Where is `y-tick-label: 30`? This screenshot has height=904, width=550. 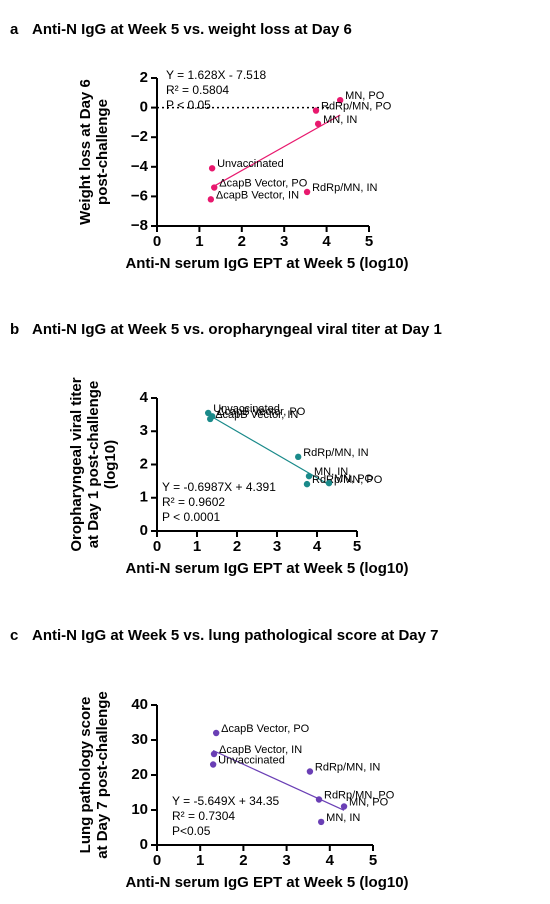 y-tick-label: 30 is located at coordinates (139, 739).